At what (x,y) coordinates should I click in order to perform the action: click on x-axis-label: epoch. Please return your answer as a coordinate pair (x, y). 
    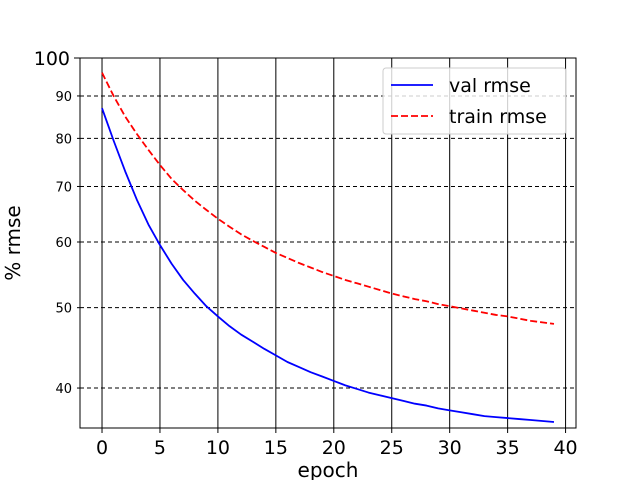
    Looking at the image, I should click on (328, 469).